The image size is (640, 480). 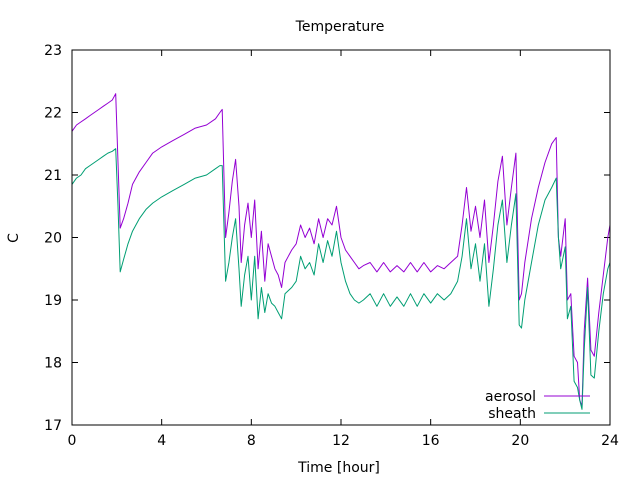 I want to click on x-tick-label: 16, so click(x=431, y=441).